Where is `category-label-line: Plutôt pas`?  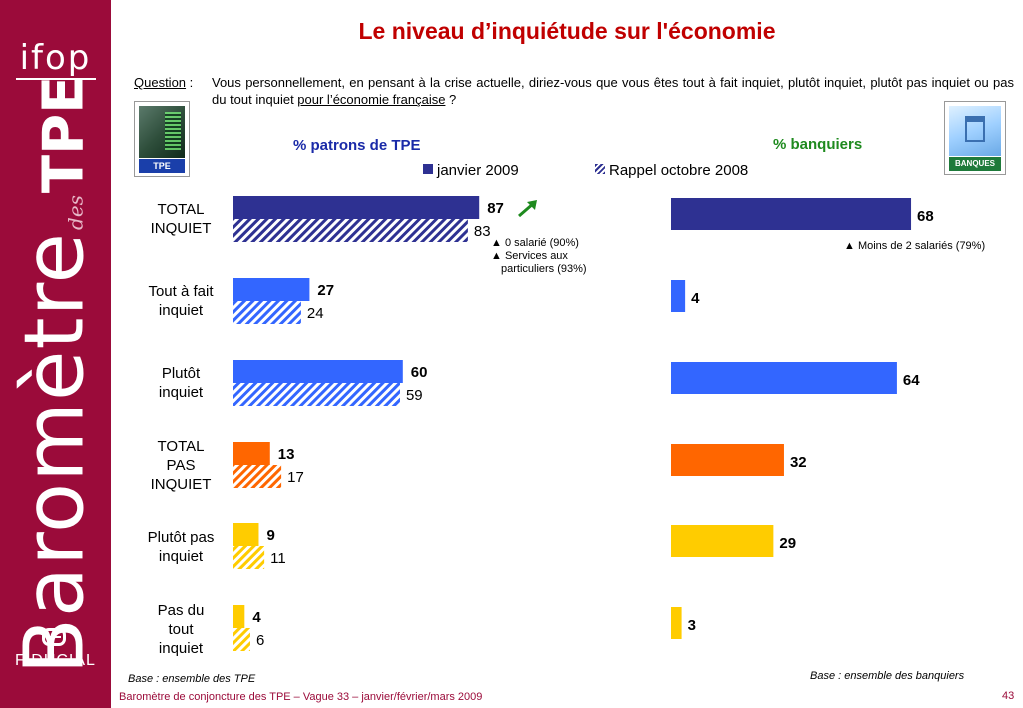 category-label-line: Plutôt pas is located at coordinates (181, 537).